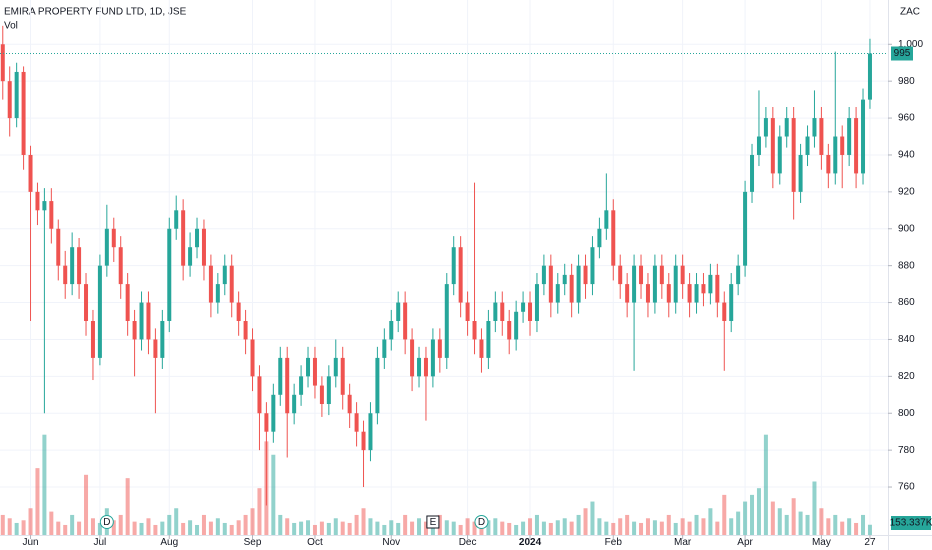  Describe the element at coordinates (911, 523) in the screenshot. I see `last-volume-label: 153.337K` at that location.